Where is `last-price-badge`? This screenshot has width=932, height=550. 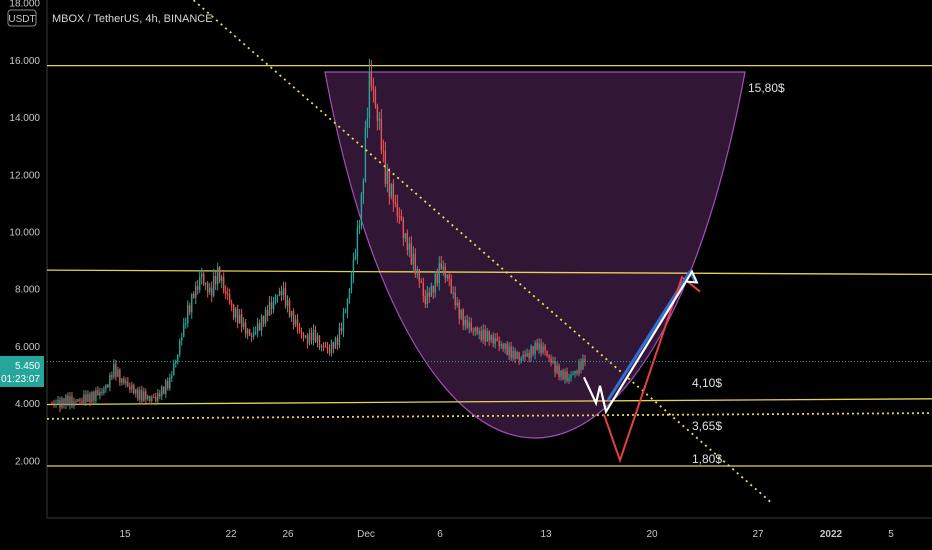 last-price-badge is located at coordinates (22, 371).